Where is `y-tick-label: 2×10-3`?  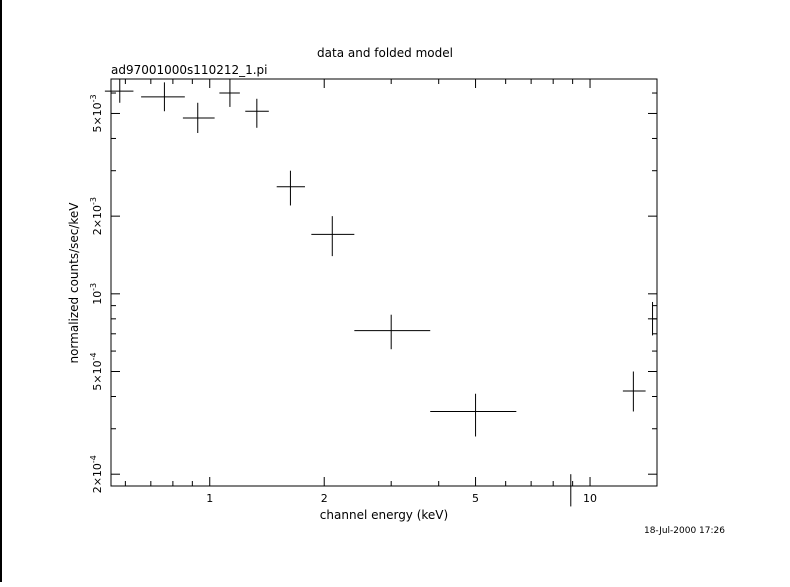 y-tick-label: 2×10-3 is located at coordinates (96, 216).